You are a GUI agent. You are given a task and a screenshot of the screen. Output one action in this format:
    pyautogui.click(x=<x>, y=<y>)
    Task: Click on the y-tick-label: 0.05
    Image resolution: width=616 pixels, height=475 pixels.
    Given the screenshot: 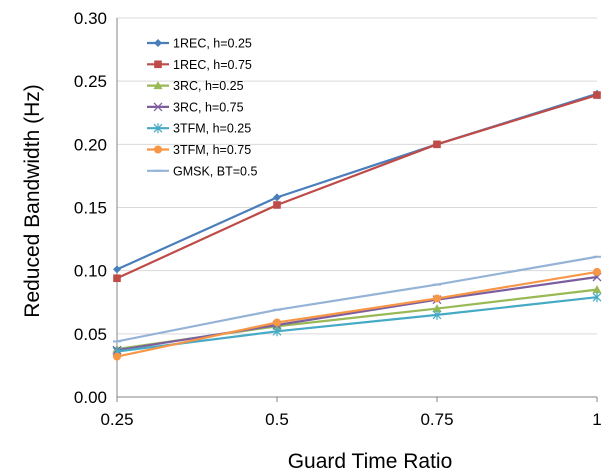 What is the action you would take?
    pyautogui.click(x=90, y=334)
    